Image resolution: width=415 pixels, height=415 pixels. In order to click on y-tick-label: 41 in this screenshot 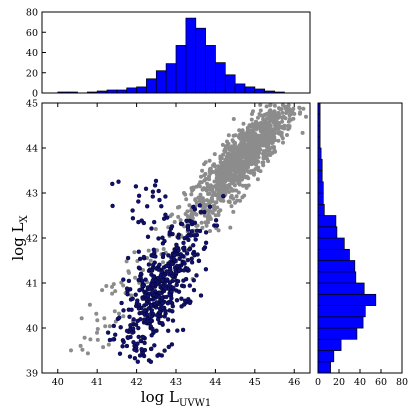, I will do `click(32, 284)`.